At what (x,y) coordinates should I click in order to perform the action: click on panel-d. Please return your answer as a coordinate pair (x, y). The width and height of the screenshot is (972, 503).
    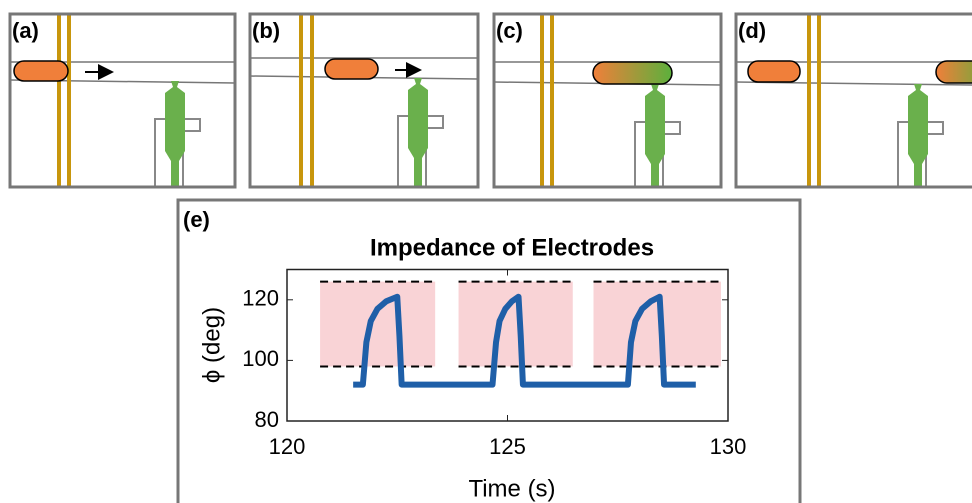
    Looking at the image, I should click on (854, 100).